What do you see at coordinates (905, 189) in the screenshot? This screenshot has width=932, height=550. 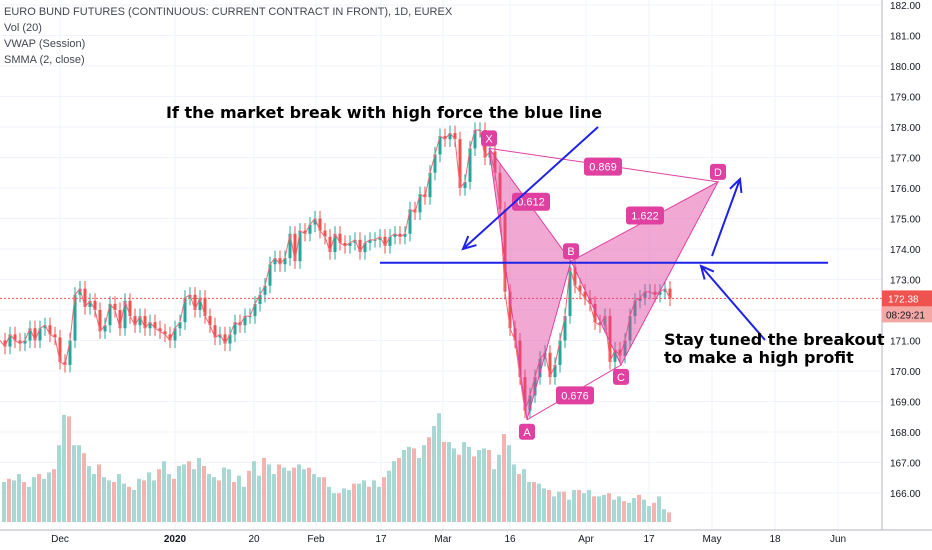 I see `y-tick-label: 176.00` at bounding box center [905, 189].